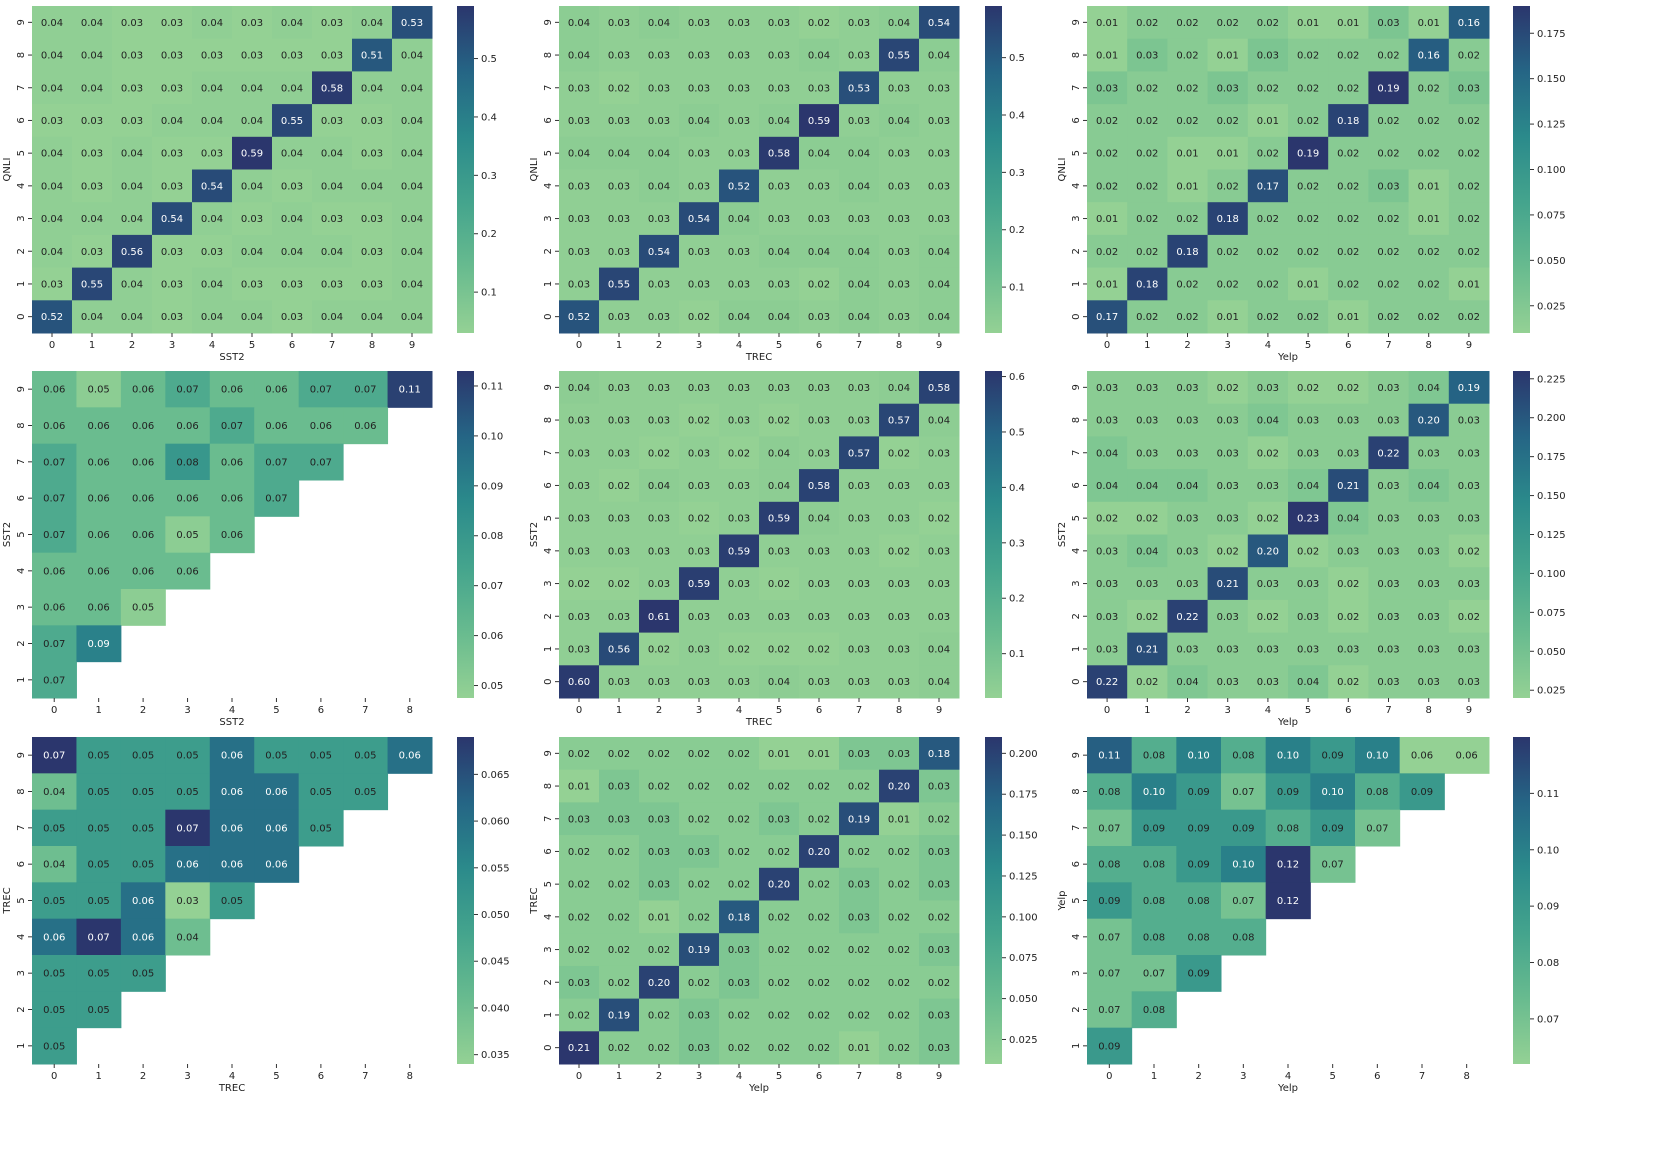  Describe the element at coordinates (143, 462) in the screenshot. I see `cell-label: 0.06` at that location.